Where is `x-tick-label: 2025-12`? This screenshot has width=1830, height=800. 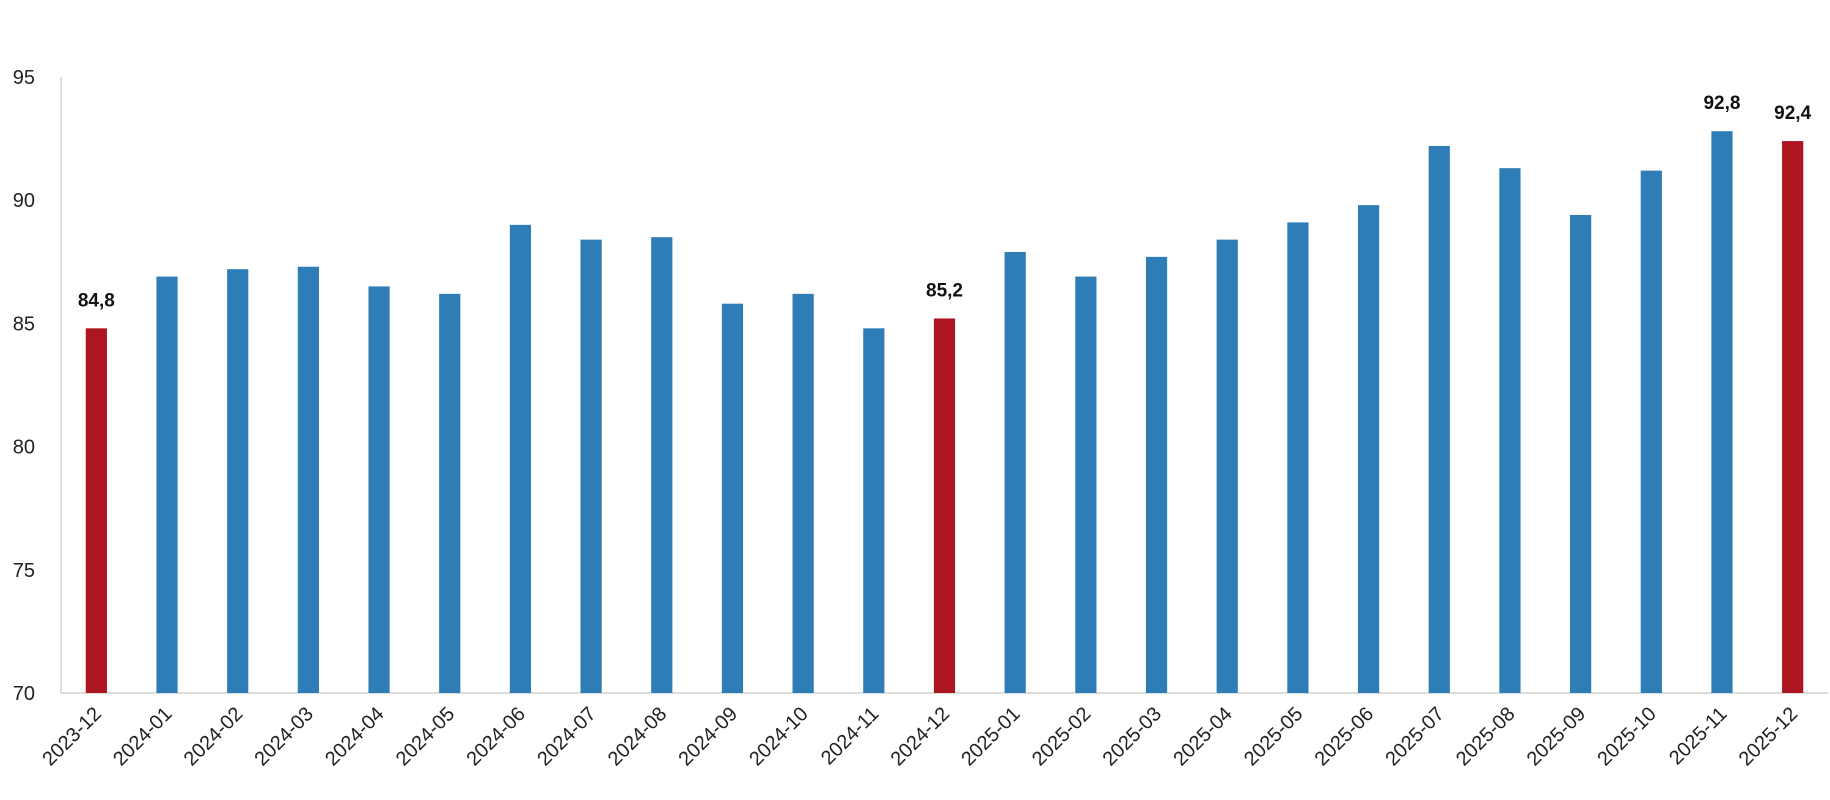 x-tick-label: 2025-12 is located at coordinates (1768, 736).